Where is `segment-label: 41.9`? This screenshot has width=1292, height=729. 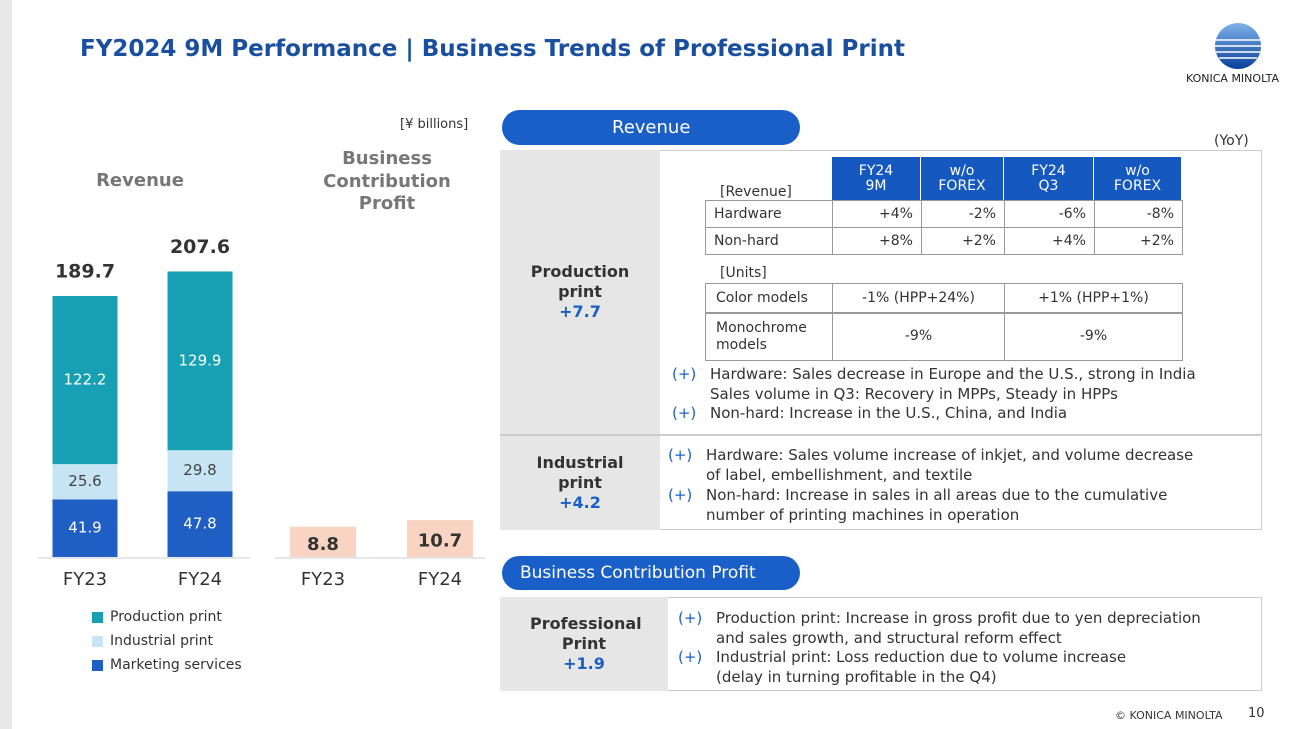 segment-label: 41.9 is located at coordinates (84, 528).